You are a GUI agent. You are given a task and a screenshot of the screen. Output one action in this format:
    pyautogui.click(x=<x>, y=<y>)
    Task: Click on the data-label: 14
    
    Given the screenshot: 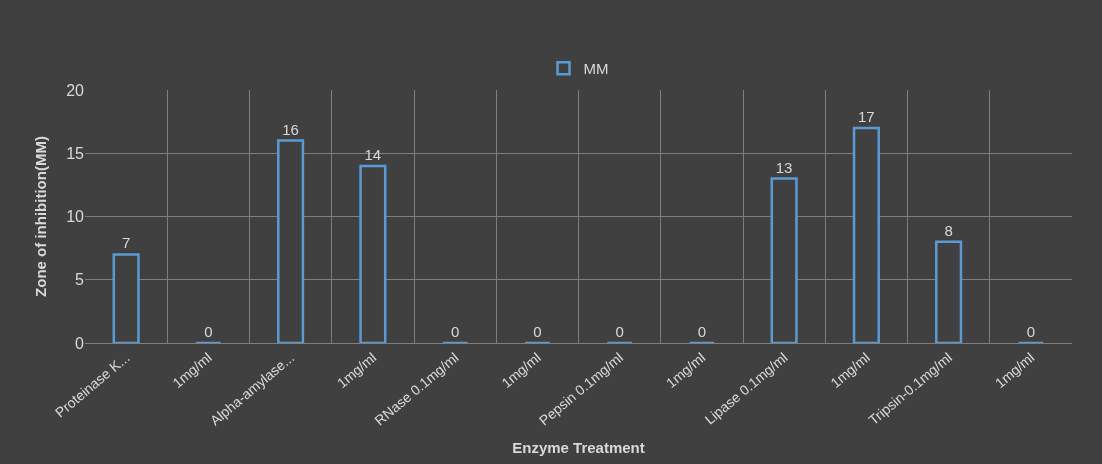 What is the action you would take?
    pyautogui.click(x=373, y=154)
    